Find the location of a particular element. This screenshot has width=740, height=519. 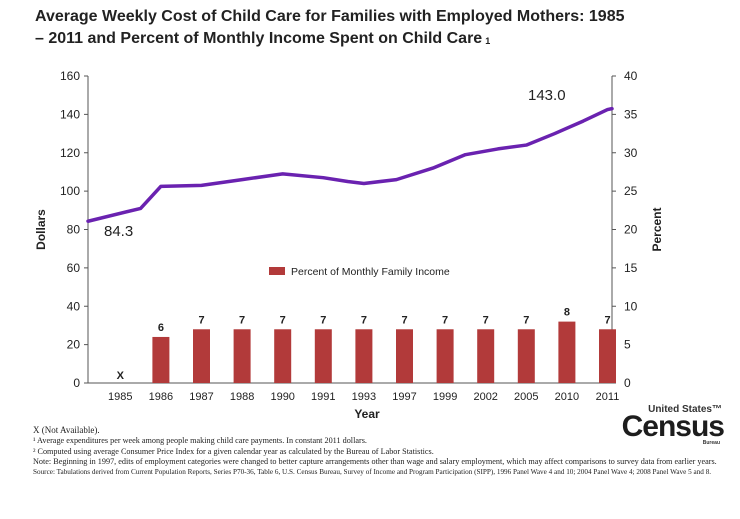

x-tick-label: 1993 is located at coordinates (364, 397).